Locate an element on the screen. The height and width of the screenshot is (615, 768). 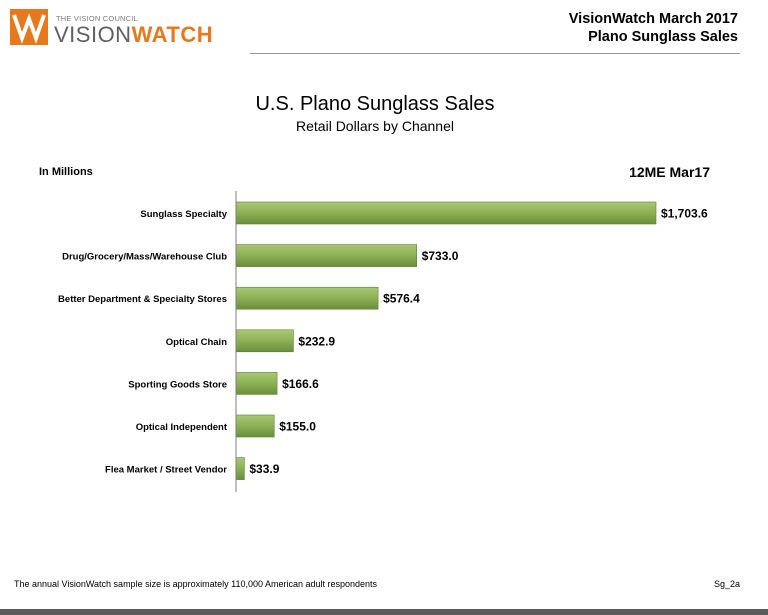
data-label: $155.0 is located at coordinates (297, 427).